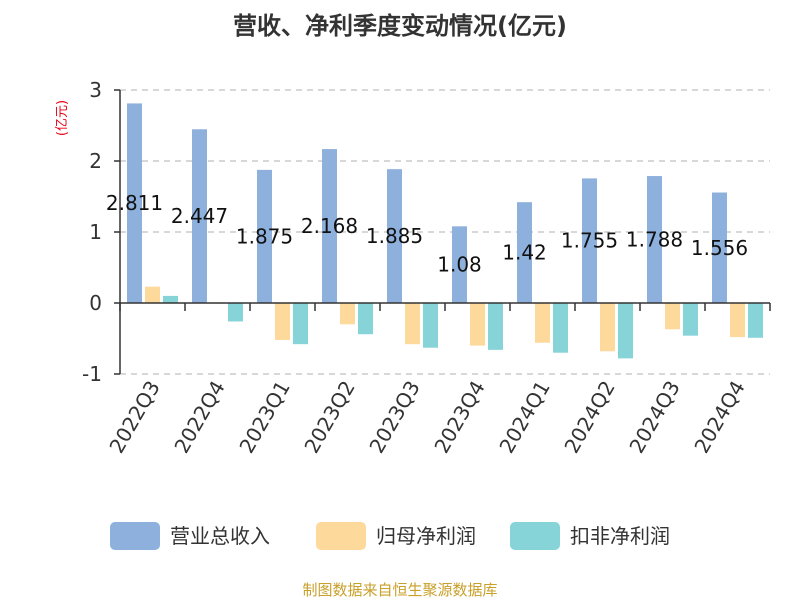 Image resolution: width=800 pixels, height=600 pixels. What do you see at coordinates (524, 417) in the screenshot?
I see `x-tick-label: 2024Q1` at bounding box center [524, 417].